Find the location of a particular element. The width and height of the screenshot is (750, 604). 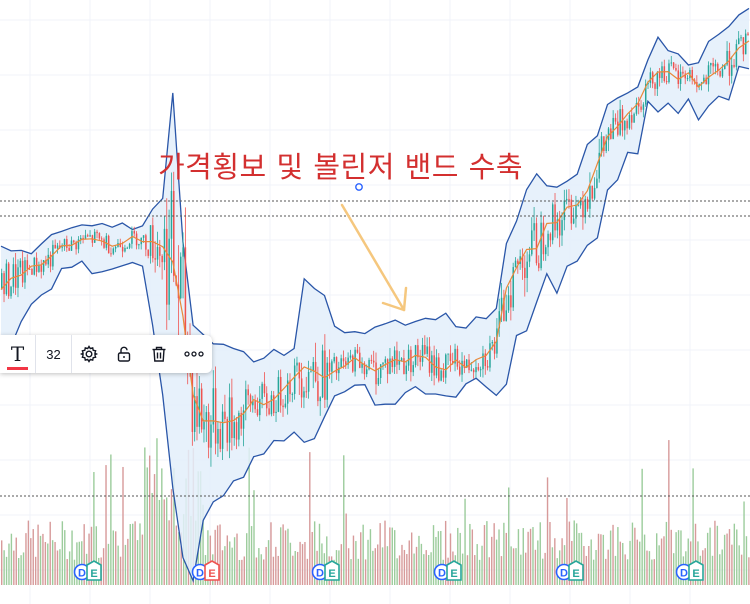

lock-button is located at coordinates (124, 354).